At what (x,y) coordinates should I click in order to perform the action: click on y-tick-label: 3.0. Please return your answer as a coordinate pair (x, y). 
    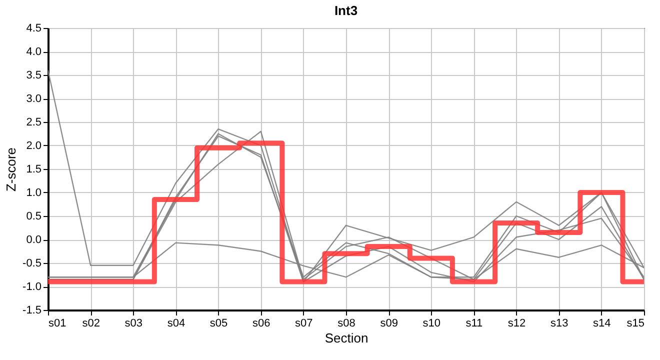
    Looking at the image, I should click on (34, 99).